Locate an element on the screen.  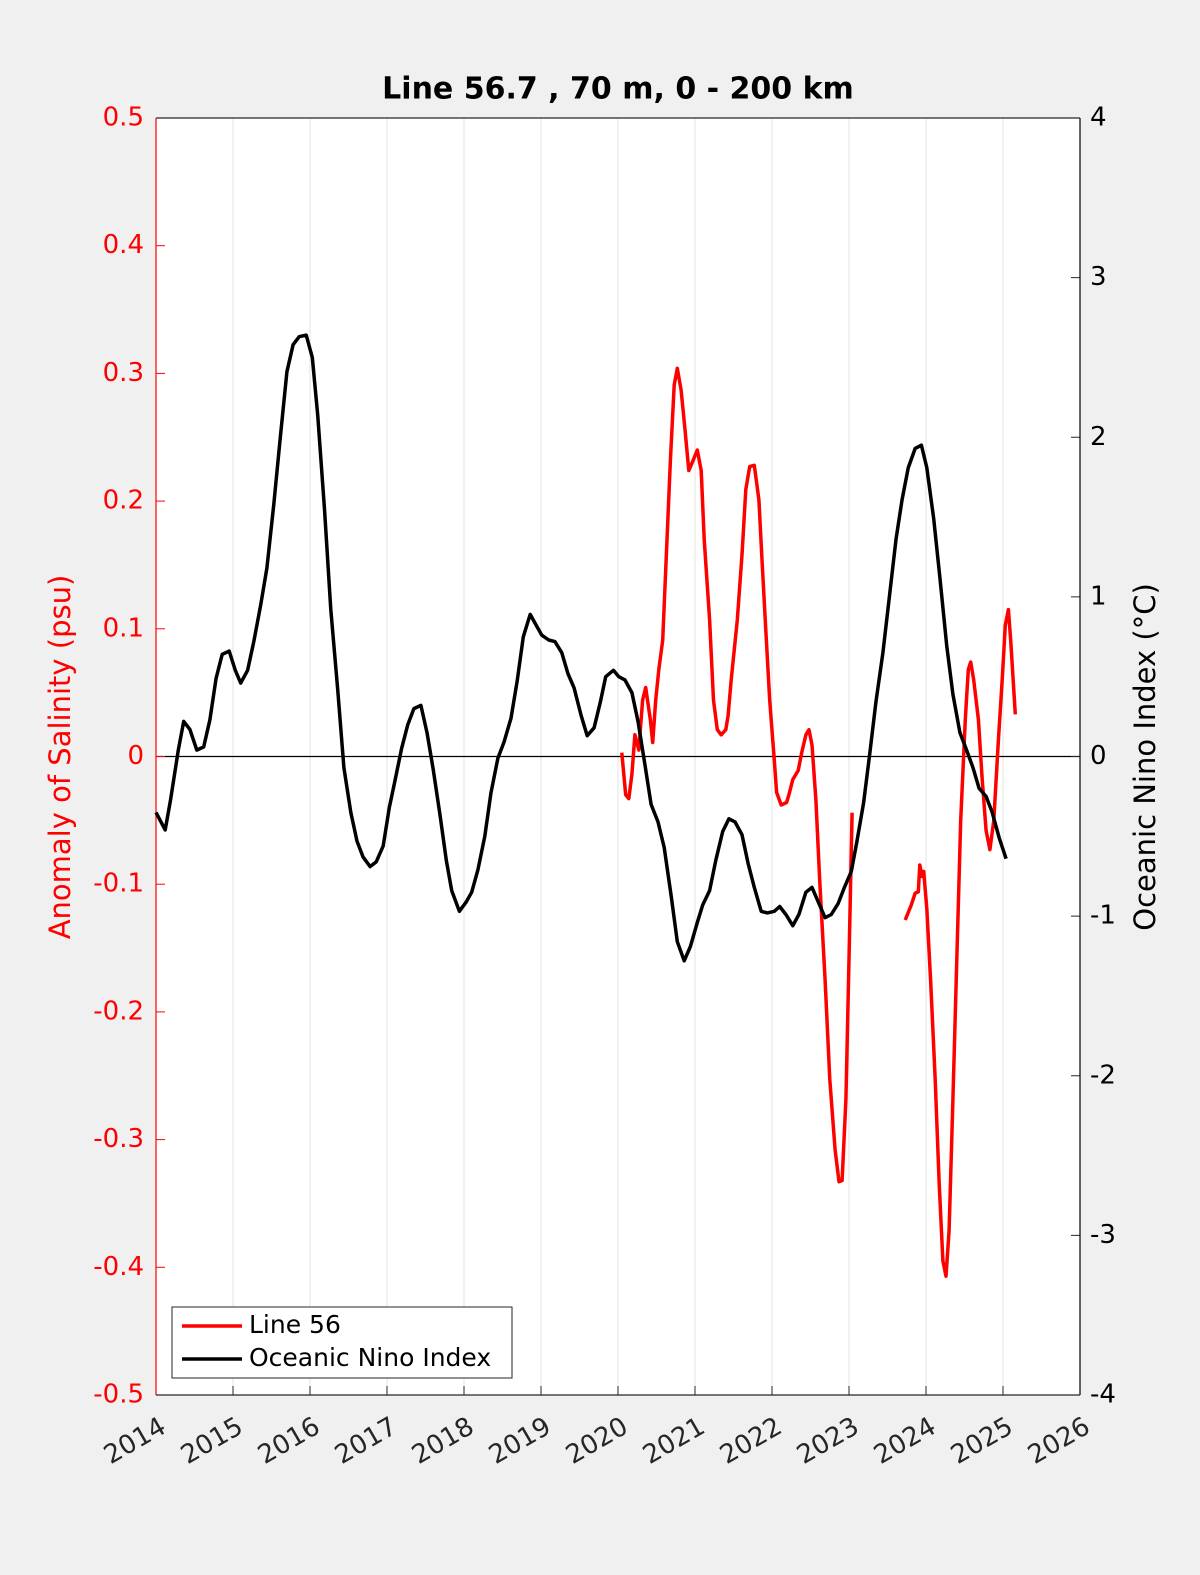
y-tick-label: -0.3 is located at coordinates (118, 1139).